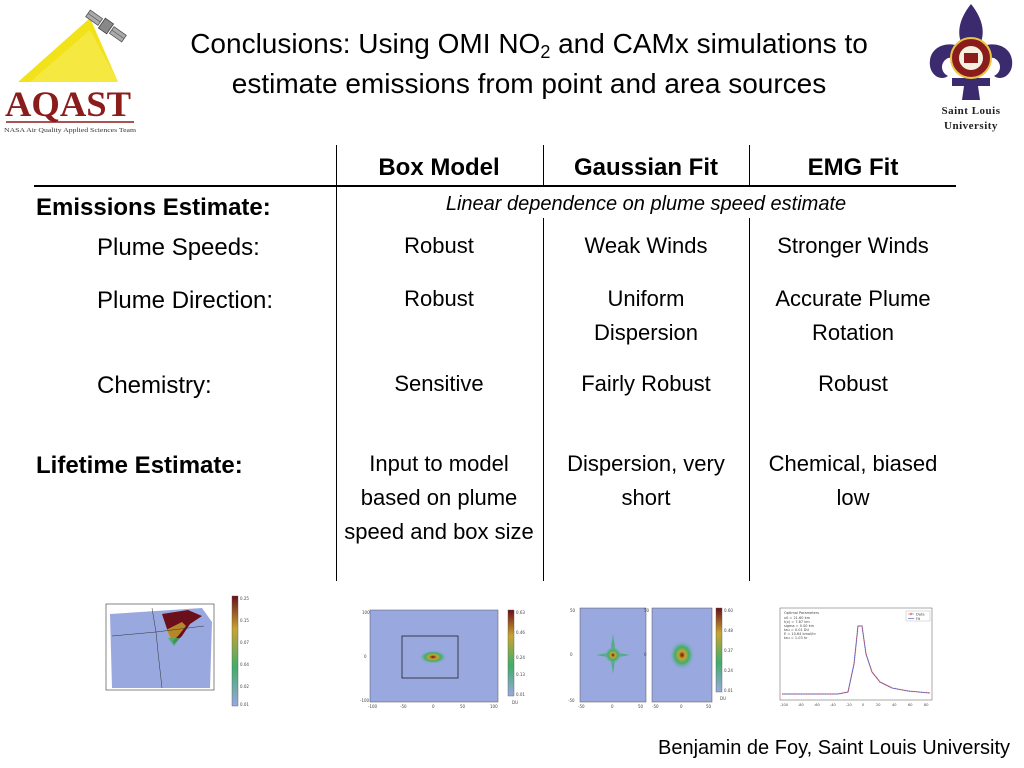  What do you see at coordinates (520, 632) in the screenshot?
I see `svg-text: 0.46` at bounding box center [520, 632].